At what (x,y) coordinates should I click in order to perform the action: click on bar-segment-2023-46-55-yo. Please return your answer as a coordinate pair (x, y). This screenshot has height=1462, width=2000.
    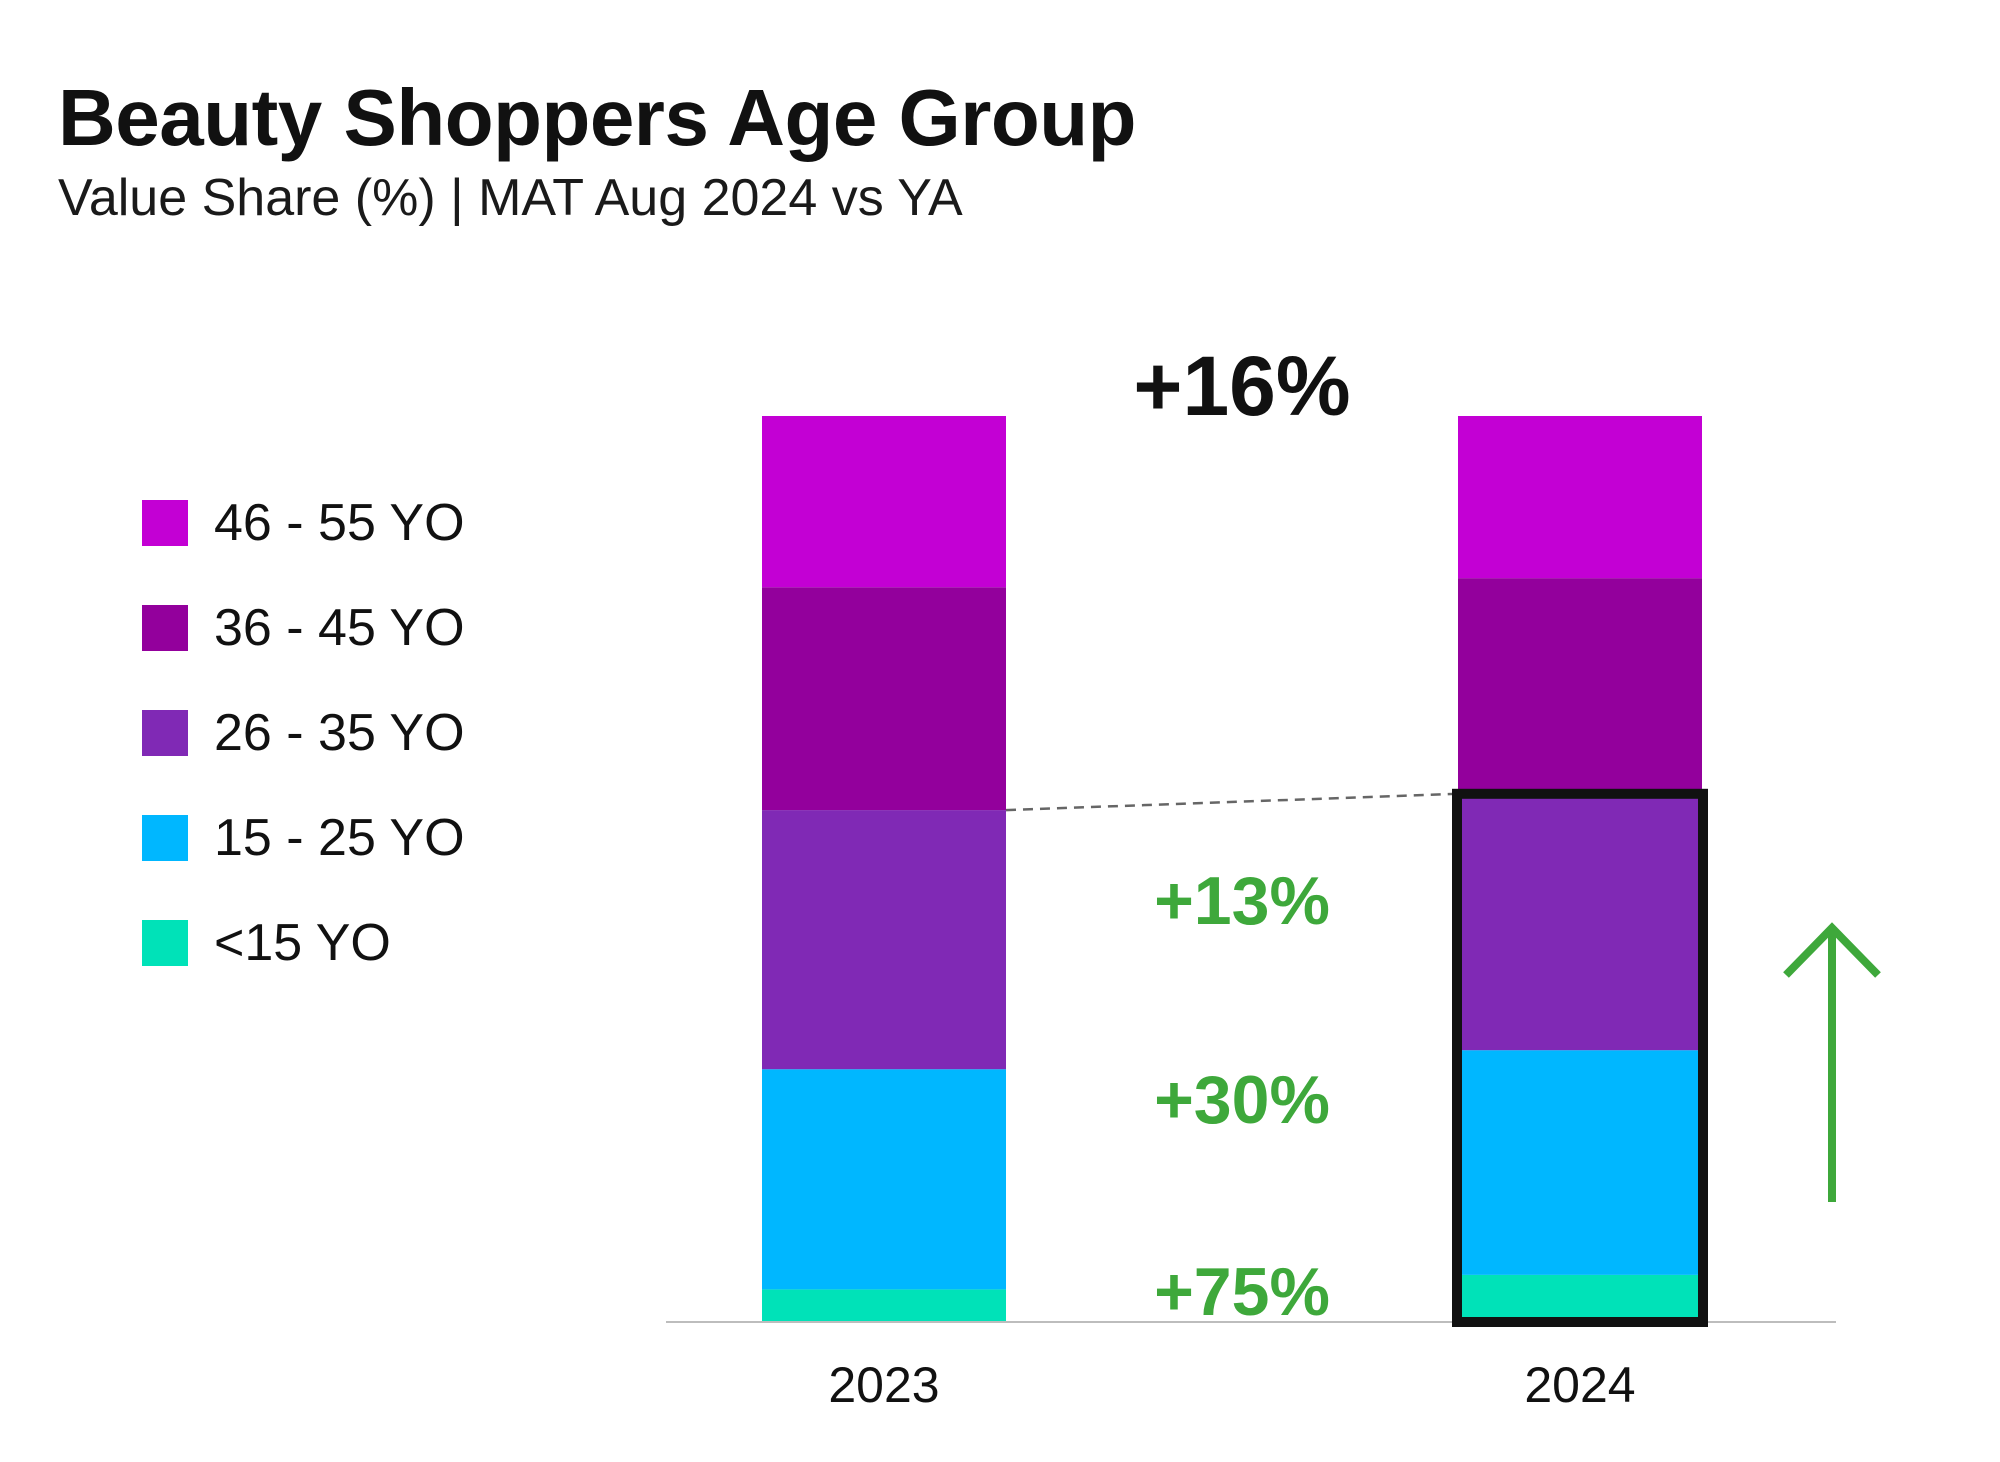
    Looking at the image, I should click on (884, 502).